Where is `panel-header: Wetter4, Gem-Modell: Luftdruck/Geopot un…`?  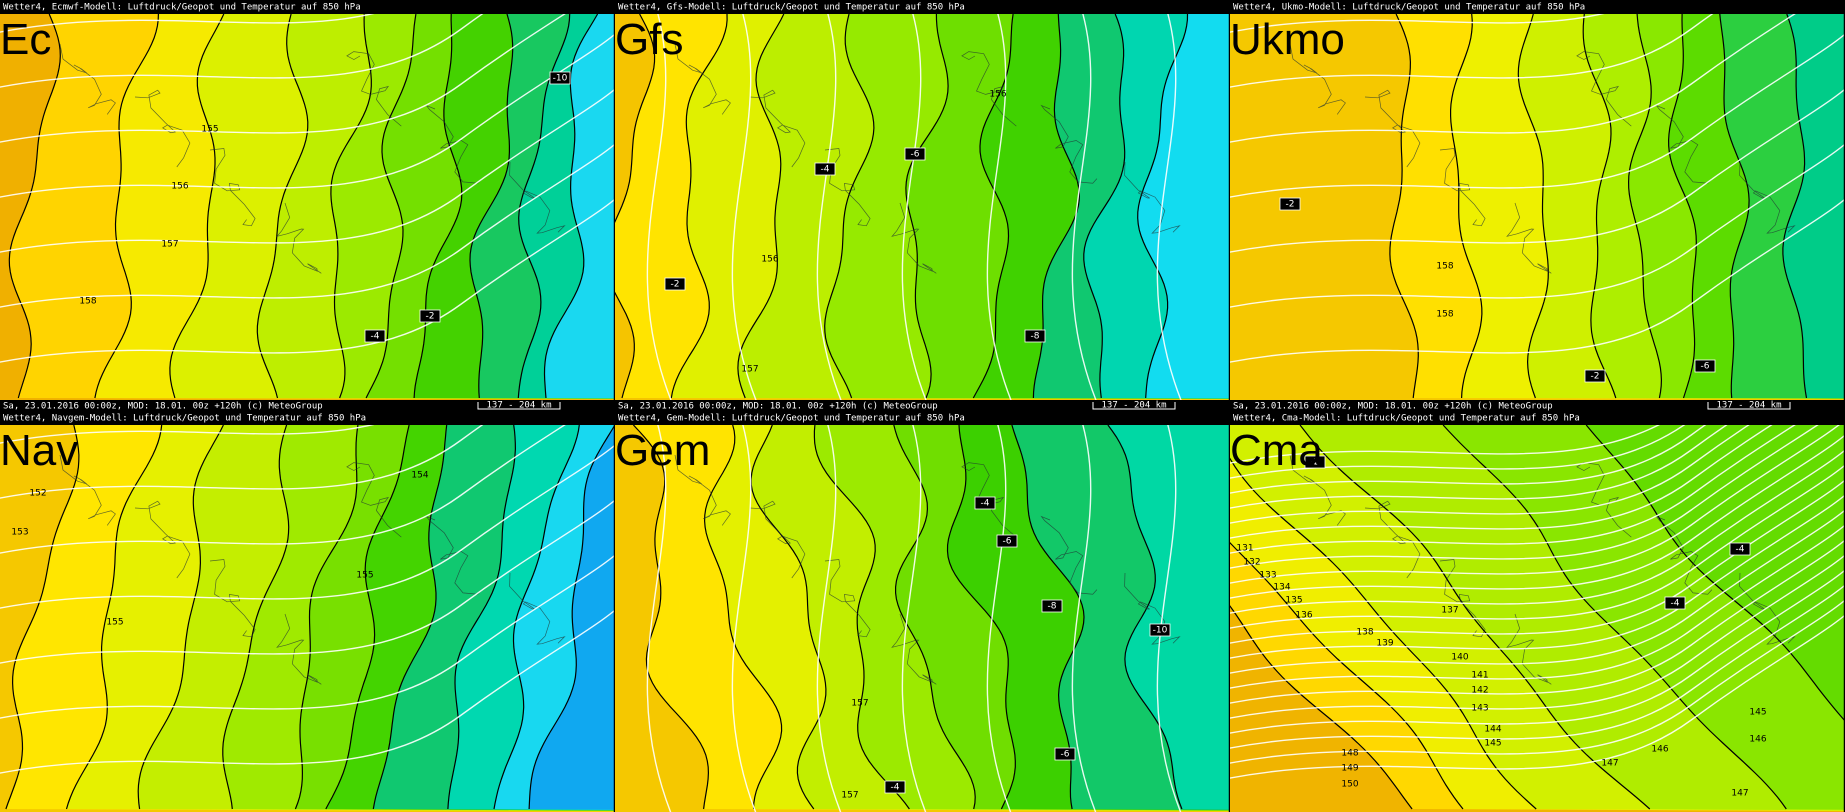 panel-header: Wetter4, Gem-Modell: Luftdruck/Geopot un… is located at coordinates (791, 419).